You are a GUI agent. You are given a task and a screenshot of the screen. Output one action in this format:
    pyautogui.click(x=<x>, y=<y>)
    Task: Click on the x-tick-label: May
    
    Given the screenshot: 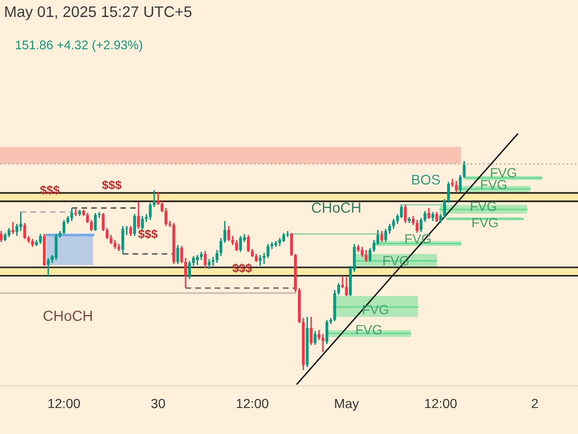 What is the action you would take?
    pyautogui.click(x=347, y=404)
    